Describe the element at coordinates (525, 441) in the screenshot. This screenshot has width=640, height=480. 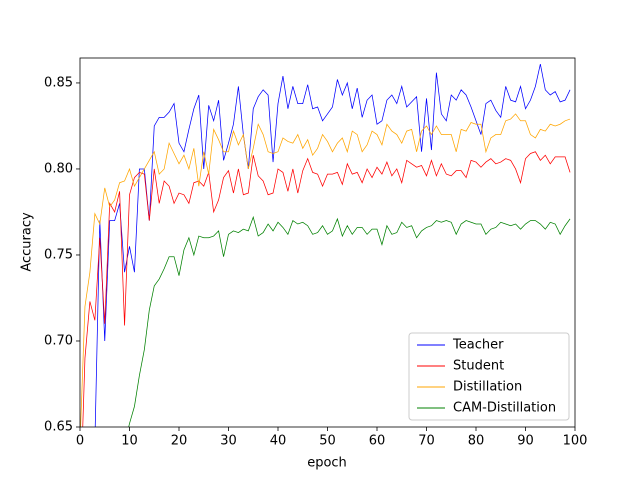
I see `x-tick-label: 90` at that location.